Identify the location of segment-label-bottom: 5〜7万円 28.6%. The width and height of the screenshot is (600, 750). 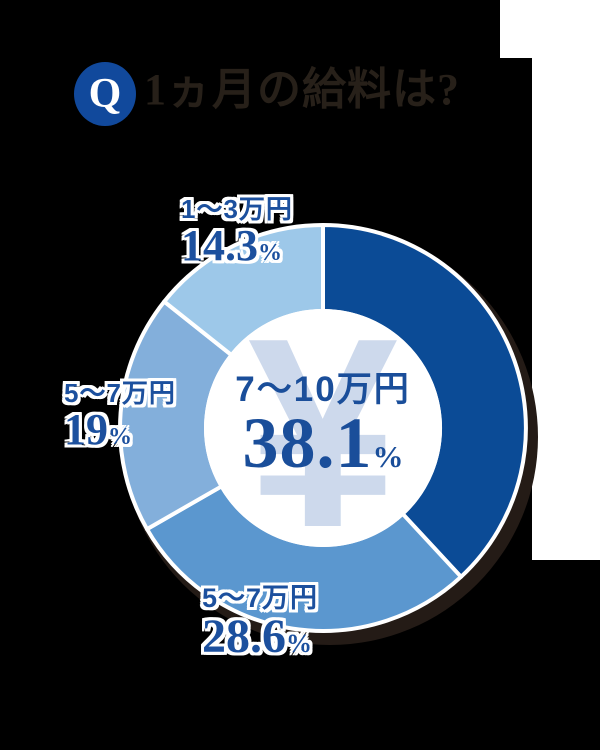
(260, 623).